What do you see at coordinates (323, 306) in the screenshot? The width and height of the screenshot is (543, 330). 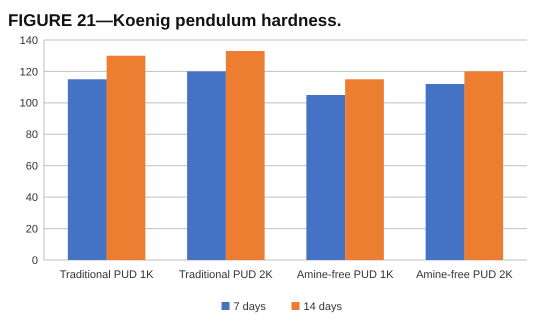 I see `legend-label: 14 days` at bounding box center [323, 306].